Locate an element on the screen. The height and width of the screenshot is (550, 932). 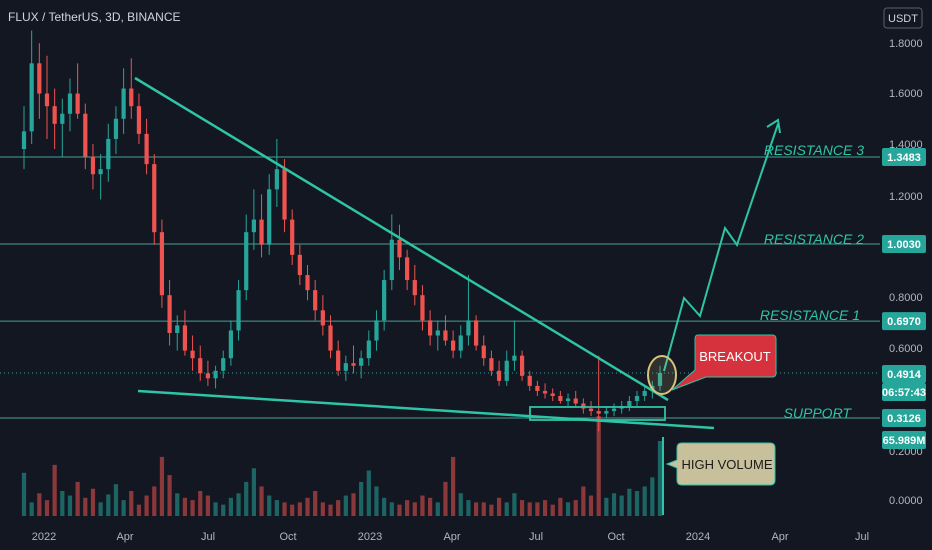
accumulation-box is located at coordinates (597, 413).